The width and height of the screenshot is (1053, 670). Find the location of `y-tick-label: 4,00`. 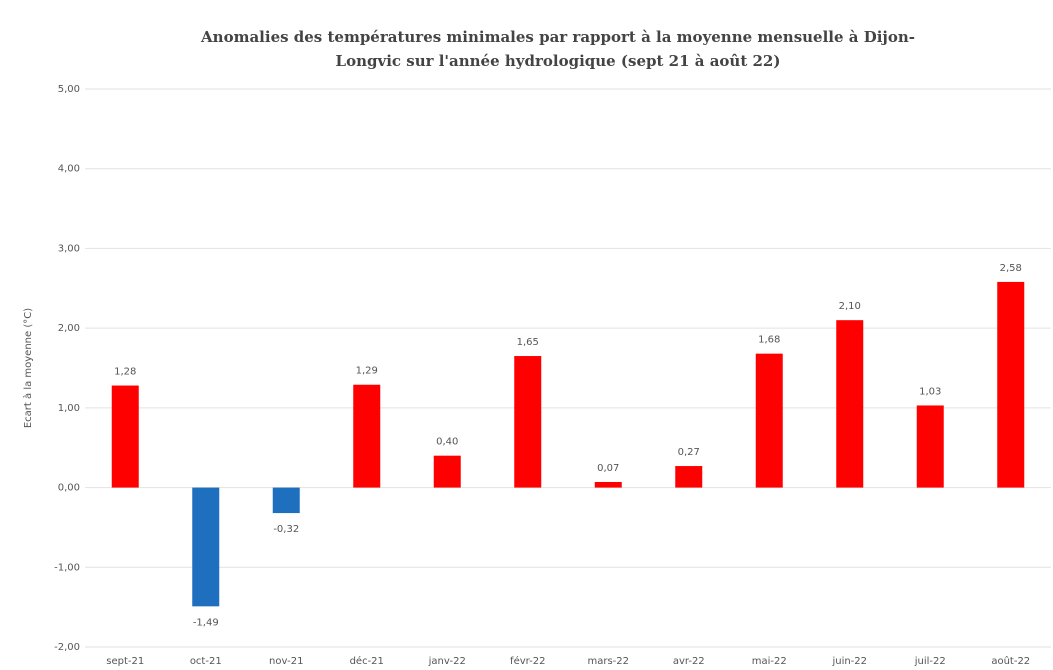

y-tick-label: 4,00 is located at coordinates (69, 169).